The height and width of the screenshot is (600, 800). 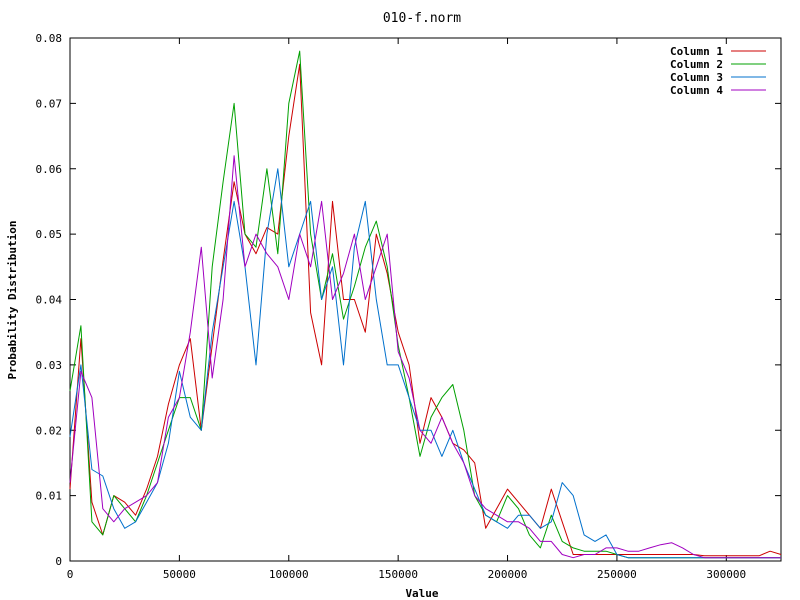 I want to click on legend-label: Column 2, so click(x=696, y=64).